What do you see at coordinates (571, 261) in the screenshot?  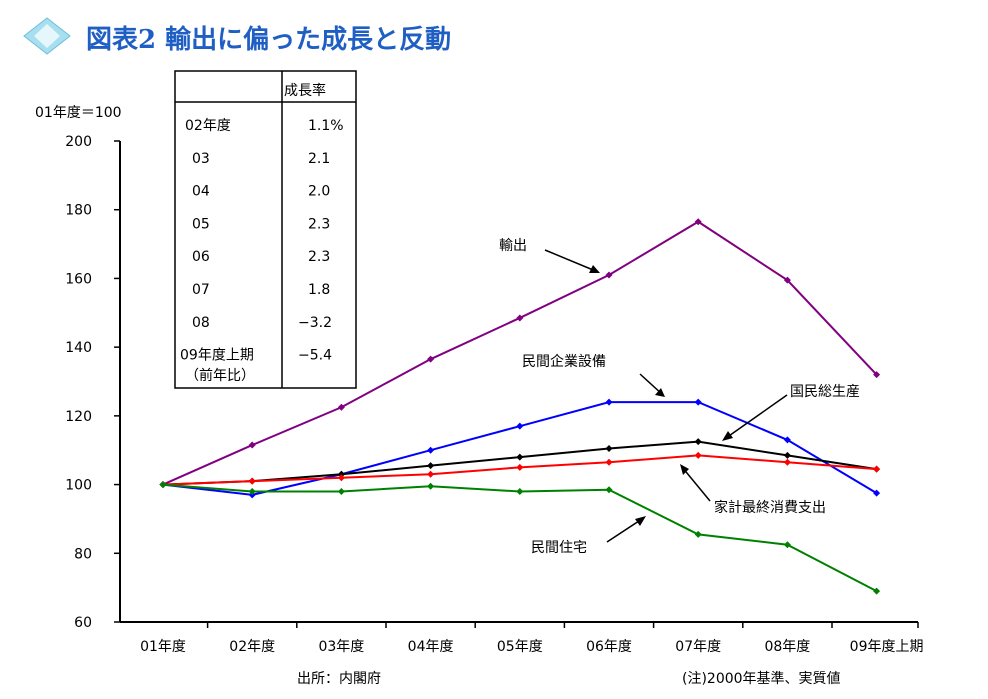 I see `arrow-exports` at bounding box center [571, 261].